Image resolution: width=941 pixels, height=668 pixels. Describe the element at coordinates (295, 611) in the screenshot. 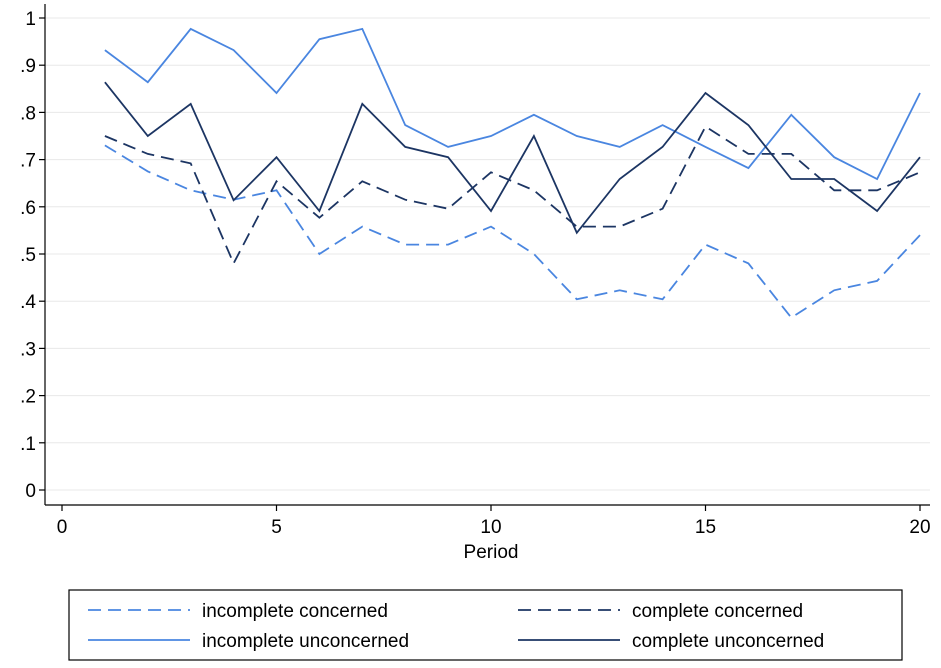

I see `legend-label-incomplete-concerned: incomplete concerned` at that location.